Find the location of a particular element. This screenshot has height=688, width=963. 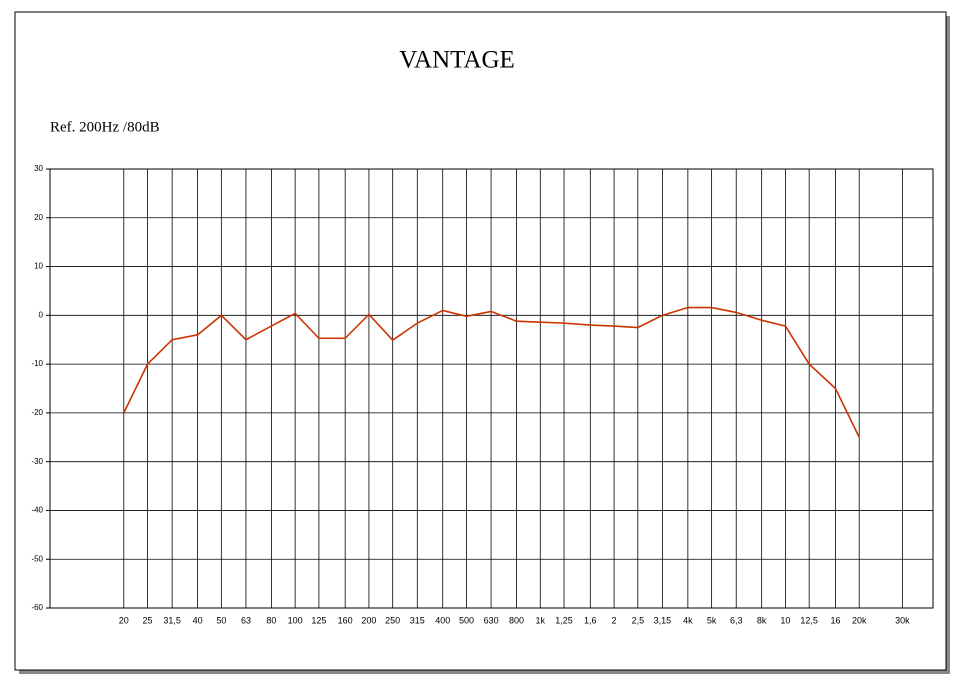

x-tick-label: 20k is located at coordinates (859, 620).